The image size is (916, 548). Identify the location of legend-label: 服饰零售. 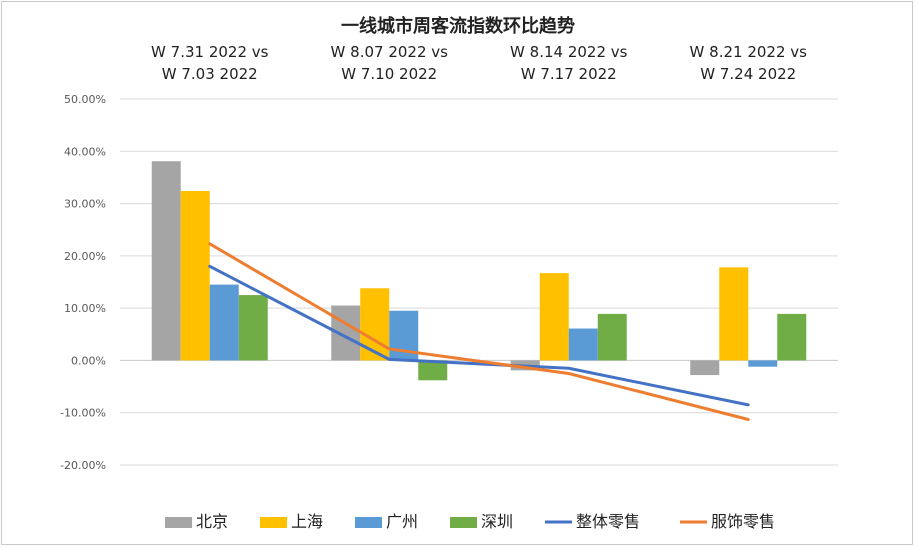
(743, 521).